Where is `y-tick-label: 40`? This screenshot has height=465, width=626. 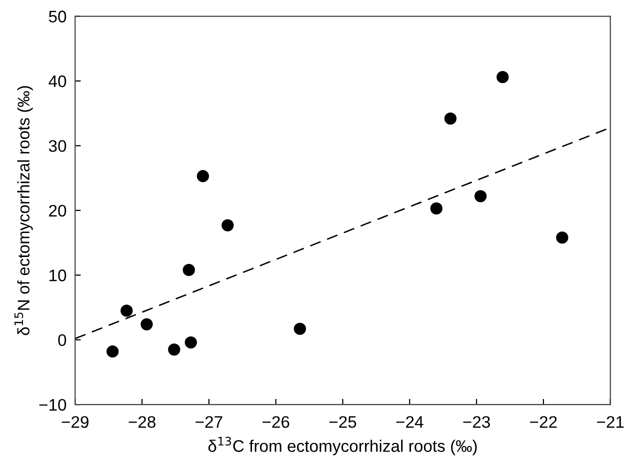
y-tick-label: 40 is located at coordinates (57, 81).